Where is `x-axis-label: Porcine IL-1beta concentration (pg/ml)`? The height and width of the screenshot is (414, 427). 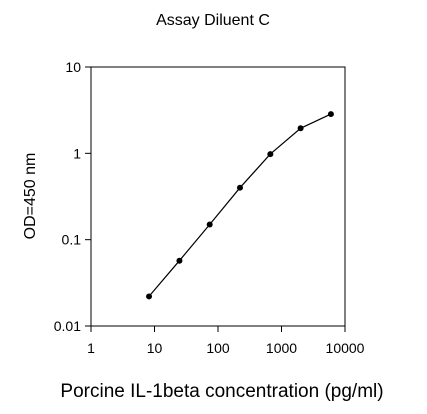
x-axis-label: Porcine IL-1beta concentration (pg/ml) is located at coordinates (221, 391).